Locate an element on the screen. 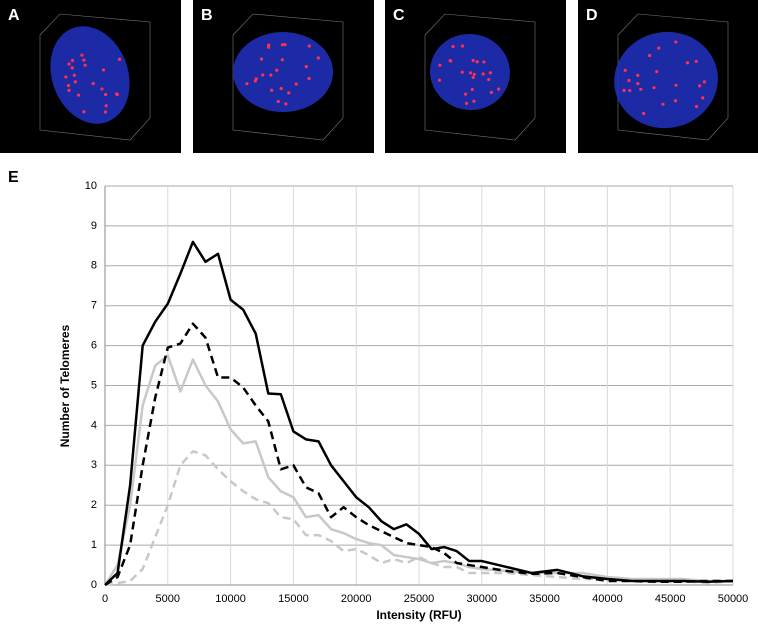 The image size is (758, 624). x-tick-label: 0 is located at coordinates (105, 599).